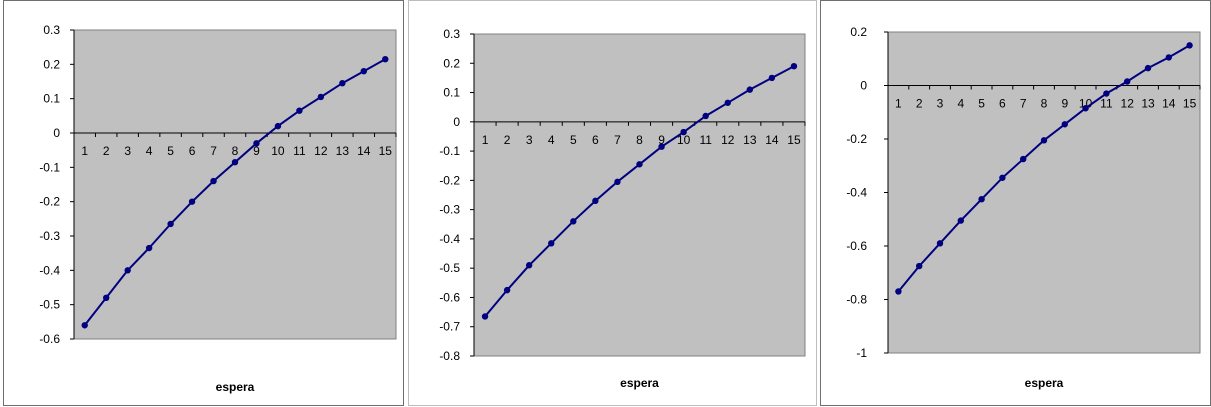 This screenshot has width=1211, height=407. Describe the element at coordinates (449, 327) in the screenshot. I see `y-tick-label: -0.7` at that location.